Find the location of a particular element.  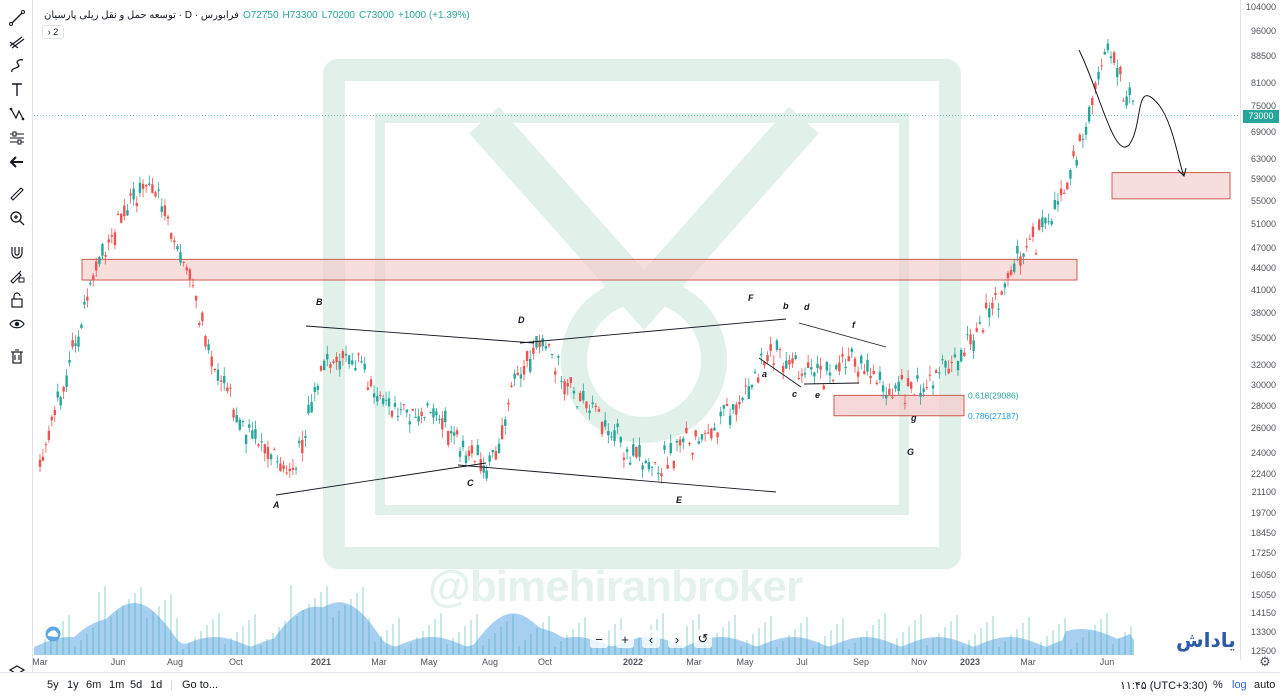

zoom-out-button: − is located at coordinates (599, 639).